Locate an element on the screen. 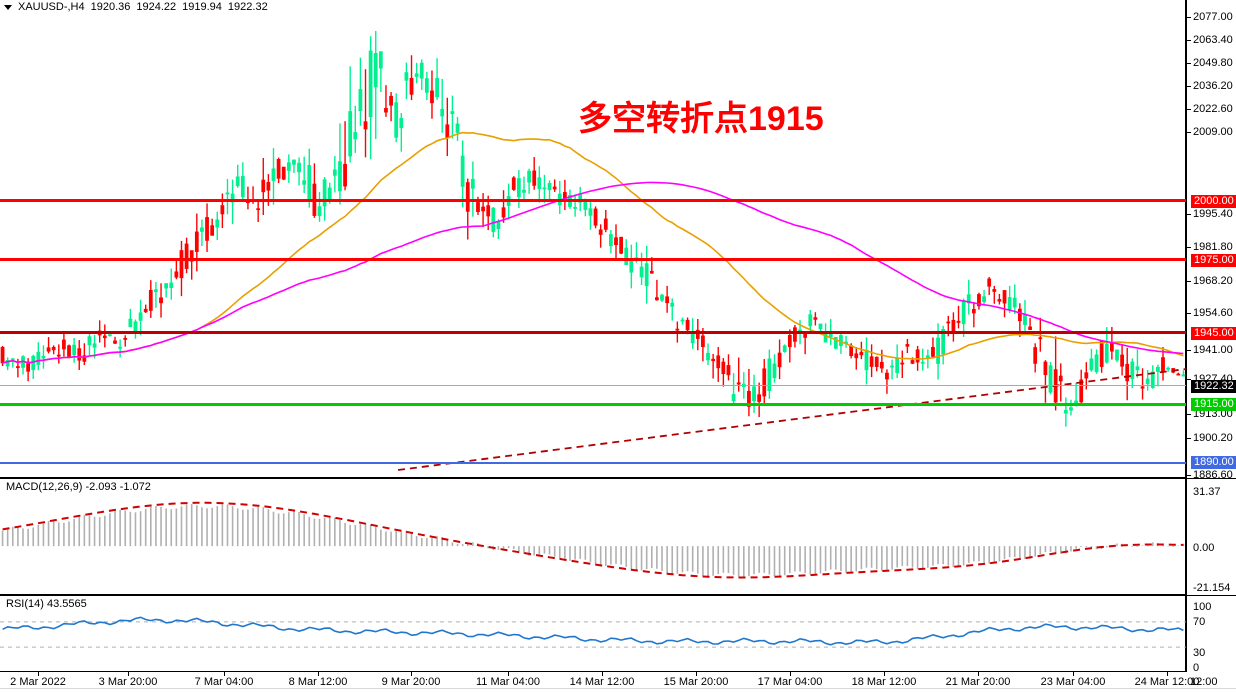  price-tick-label: 1886.60 is located at coordinates (1213, 475).